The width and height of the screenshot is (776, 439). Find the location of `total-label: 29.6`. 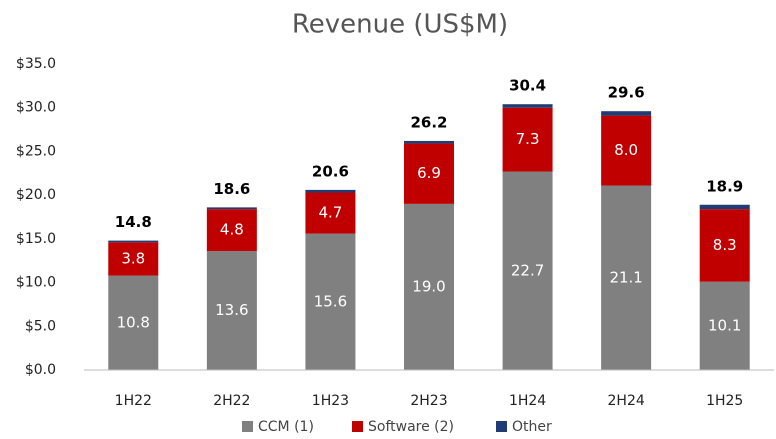

total-label: 29.6 is located at coordinates (626, 93).